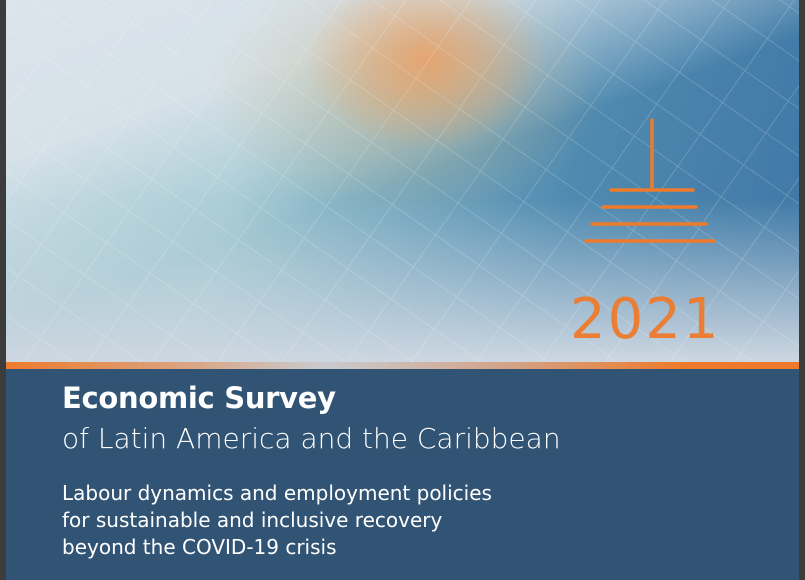  Describe the element at coordinates (199, 547) in the screenshot. I see `subtitle-line: beyond the COVID-19 crisis` at that location.